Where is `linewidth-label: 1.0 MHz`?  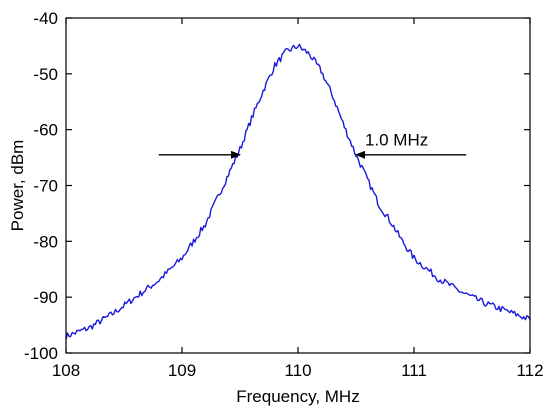
linewidth-label: 1.0 MHz is located at coordinates (396, 139).